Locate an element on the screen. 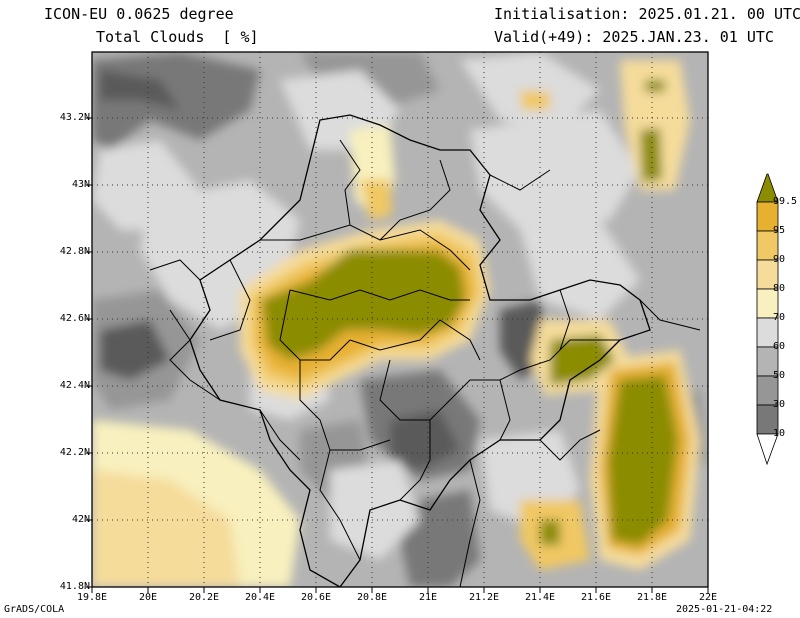  colorbar-label: 70 is located at coordinates (779, 317).